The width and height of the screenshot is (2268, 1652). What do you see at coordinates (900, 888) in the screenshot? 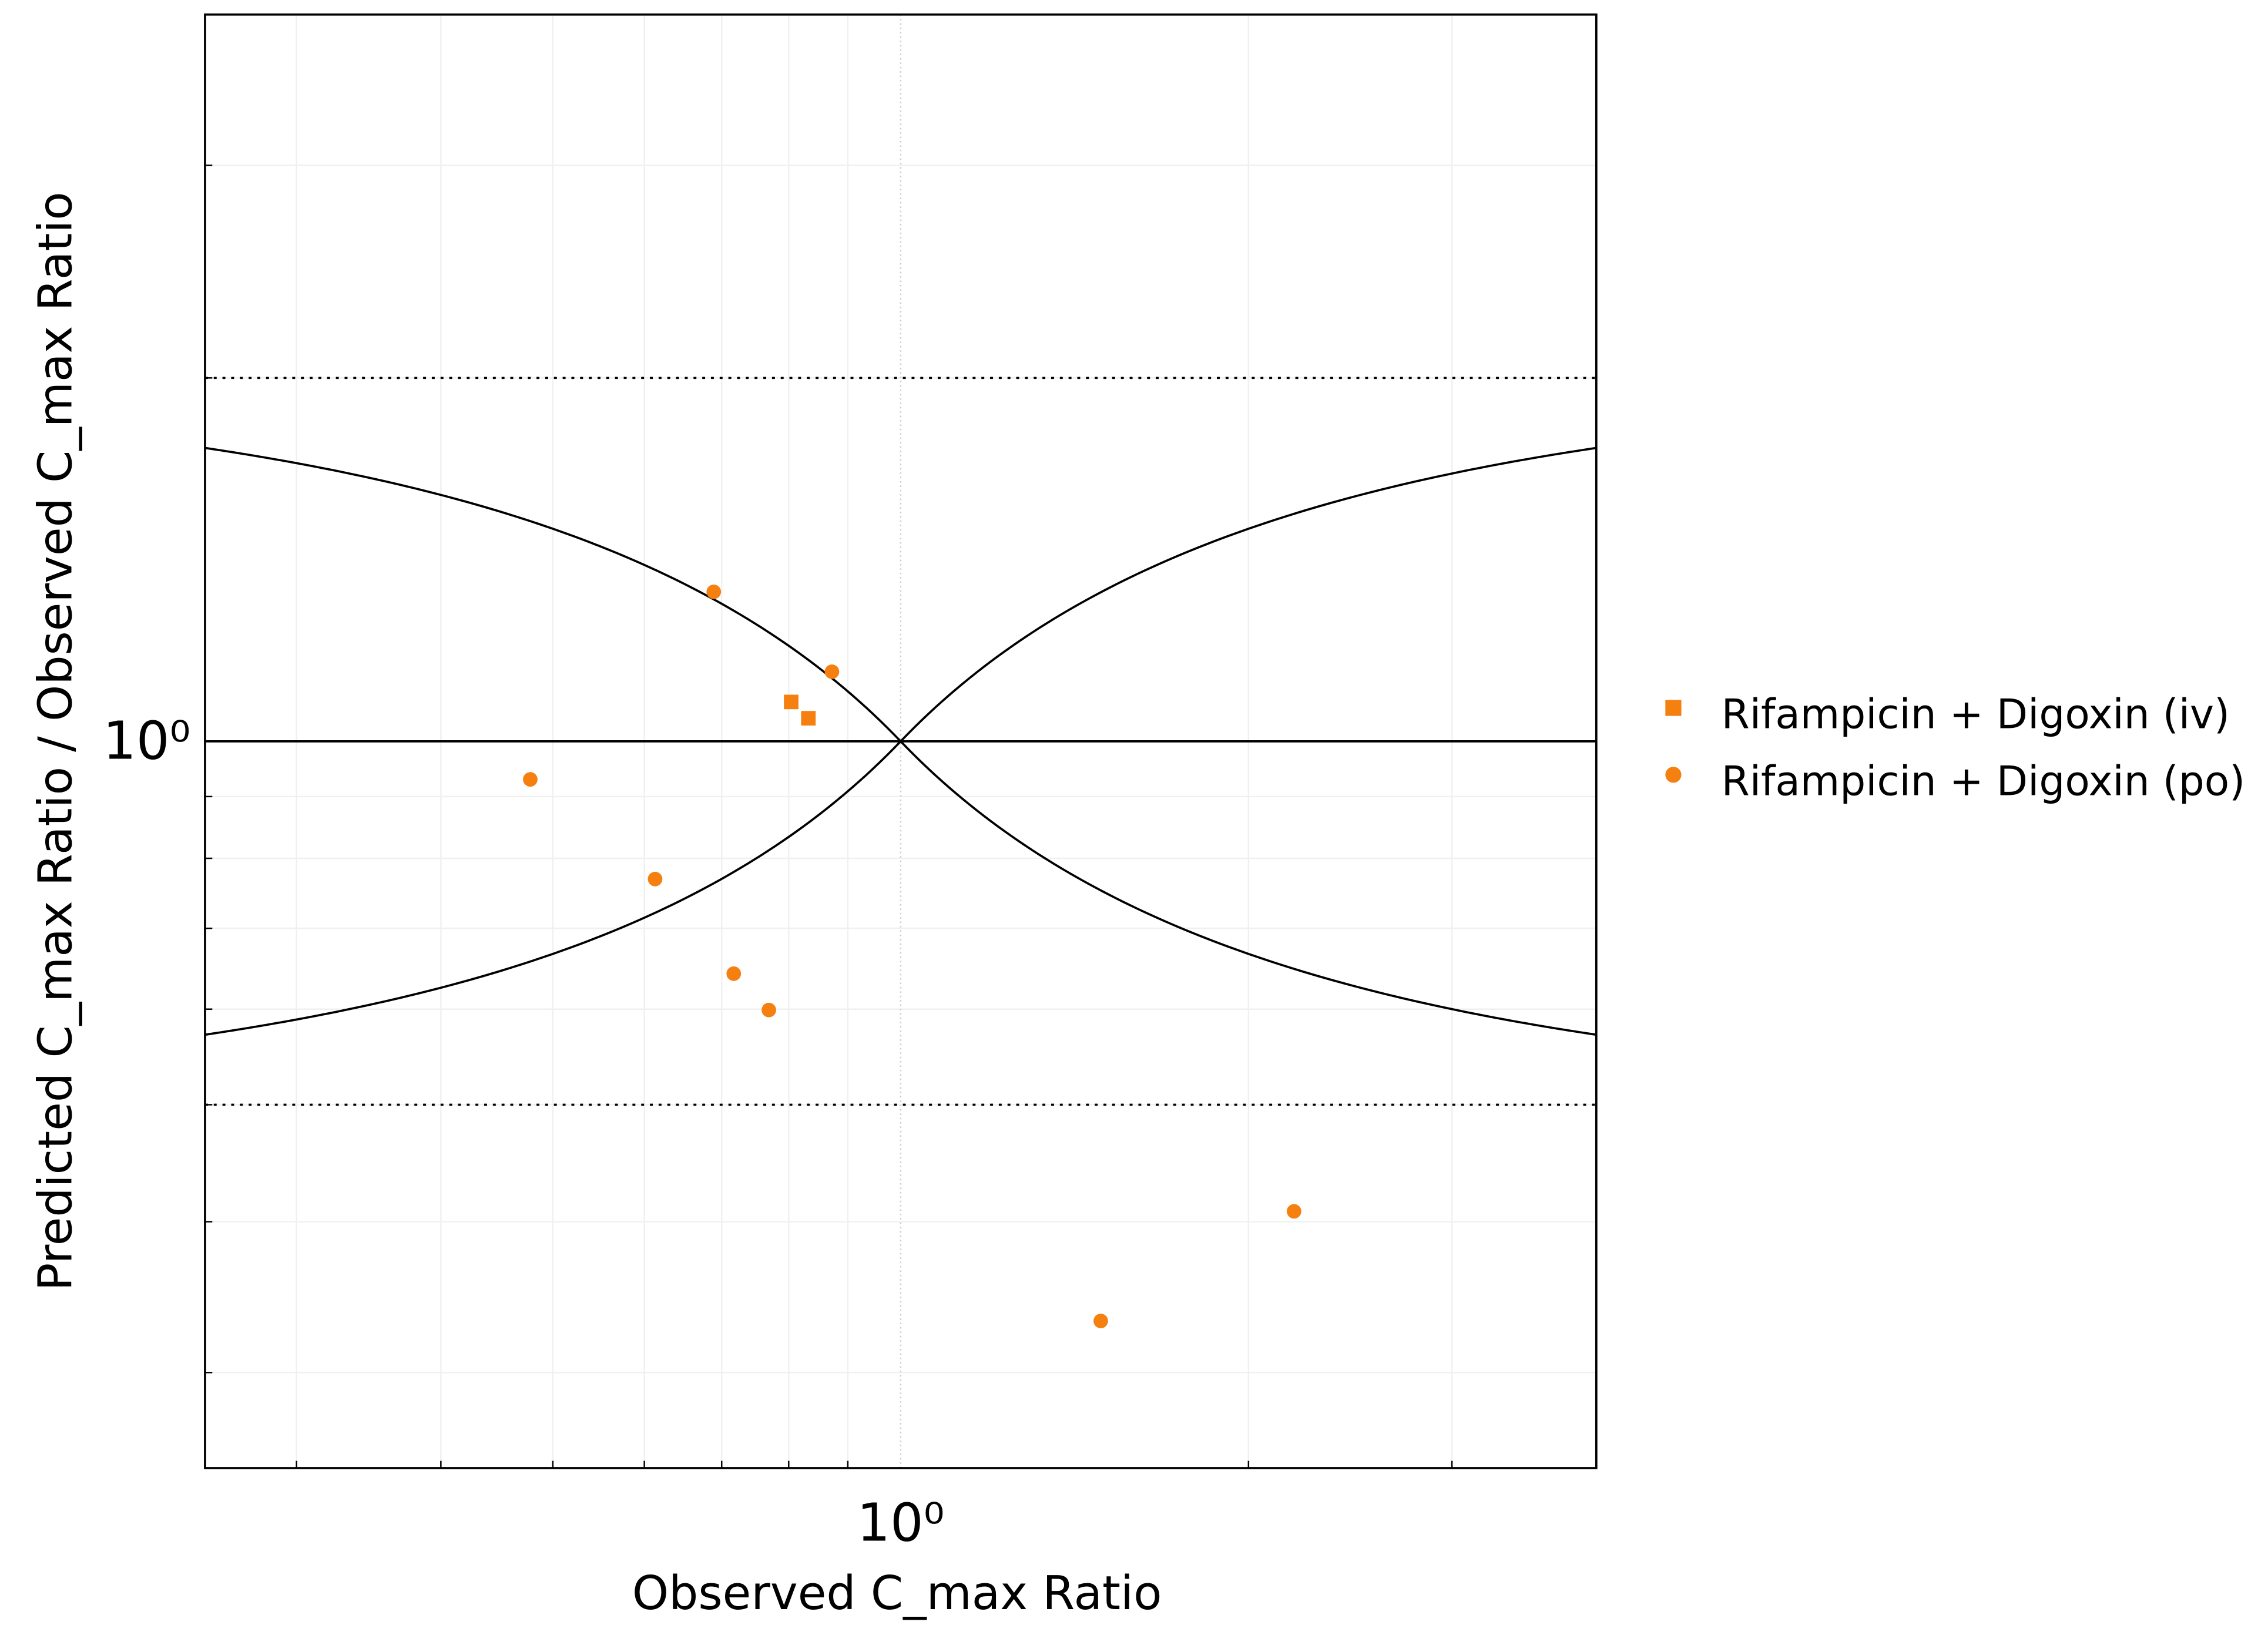
I see `guest-limit-lower` at bounding box center [900, 888].